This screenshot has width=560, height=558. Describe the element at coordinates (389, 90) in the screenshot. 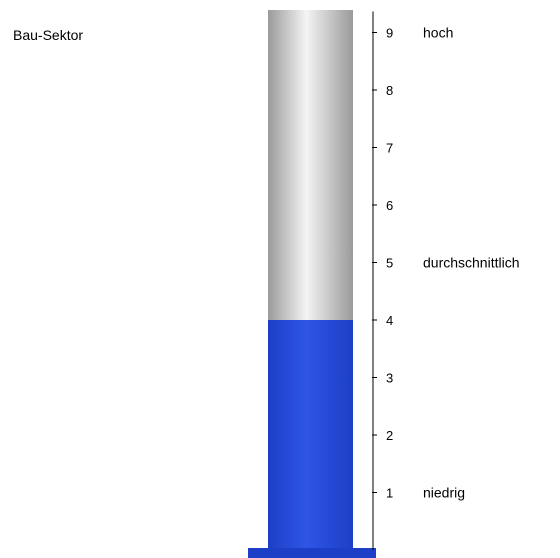

I see `y-tick-label-8: 8` at that location.